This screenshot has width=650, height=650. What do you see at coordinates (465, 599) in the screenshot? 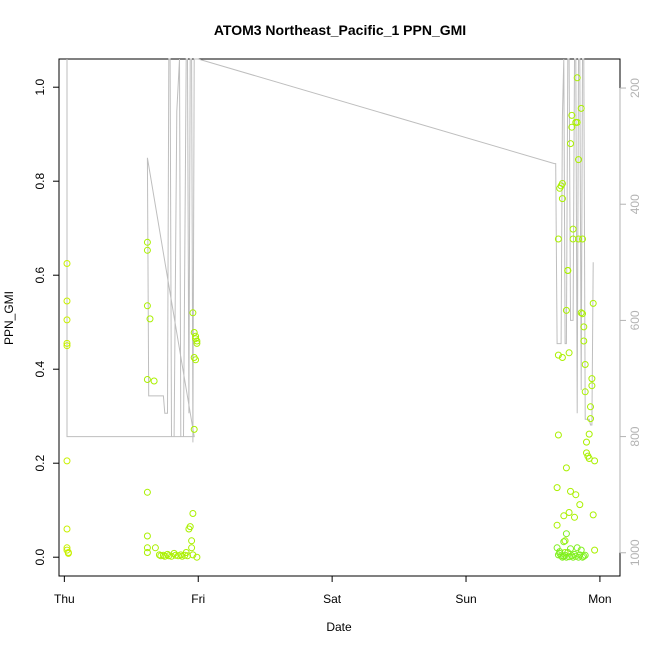
I see `x-tick-label: Sun` at bounding box center [465, 599].